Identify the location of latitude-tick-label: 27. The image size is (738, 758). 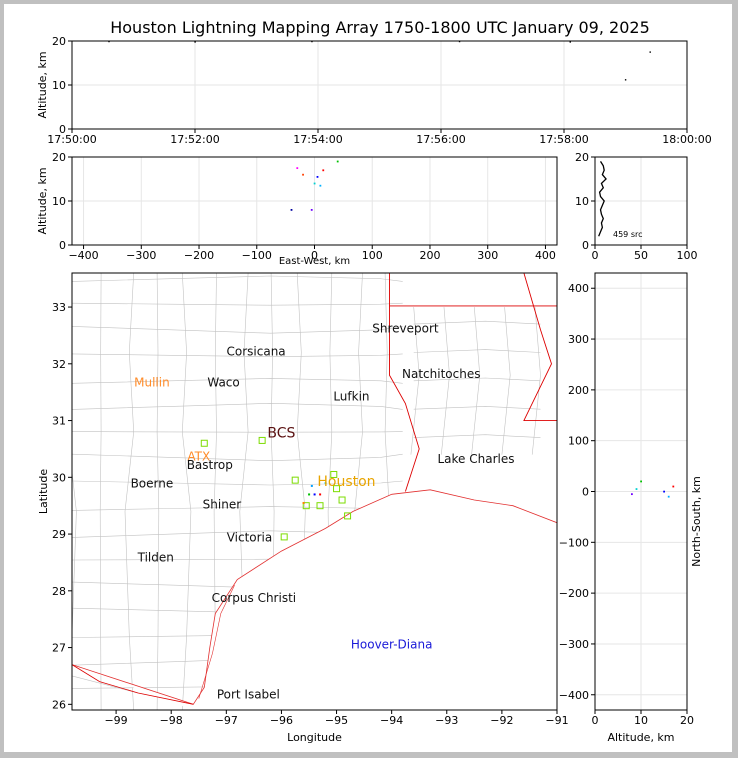
(59, 648).